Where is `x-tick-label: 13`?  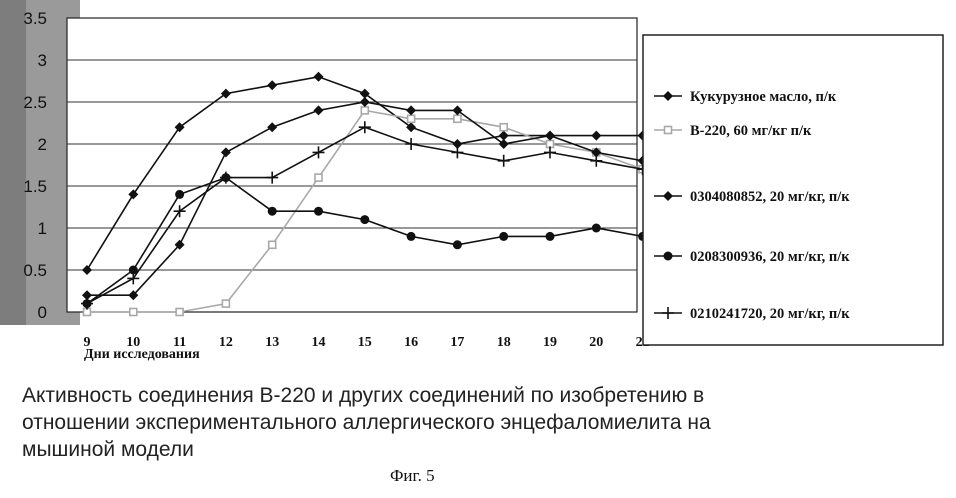 x-tick-label: 13 is located at coordinates (272, 342).